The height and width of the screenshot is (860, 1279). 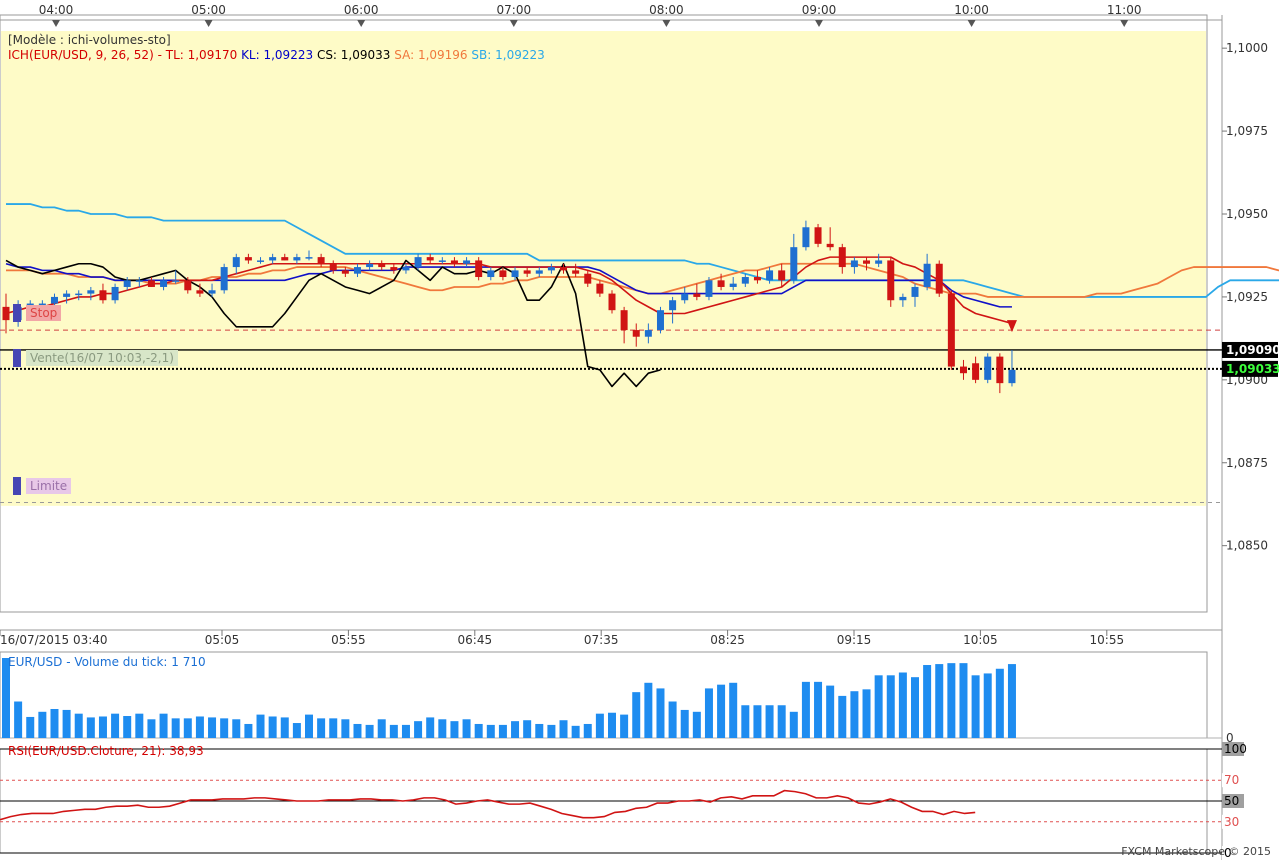 I want to click on price-tick-label: 1,0975, so click(x=1247, y=131).